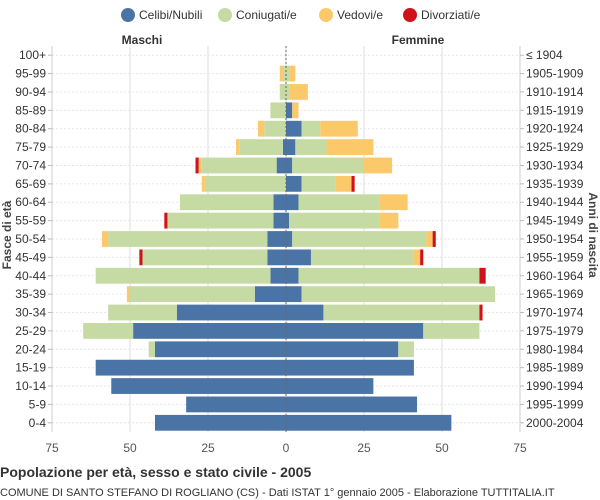  What do you see at coordinates (30, 110) in the screenshot?
I see `age-group-label-3: 85-89` at bounding box center [30, 110].